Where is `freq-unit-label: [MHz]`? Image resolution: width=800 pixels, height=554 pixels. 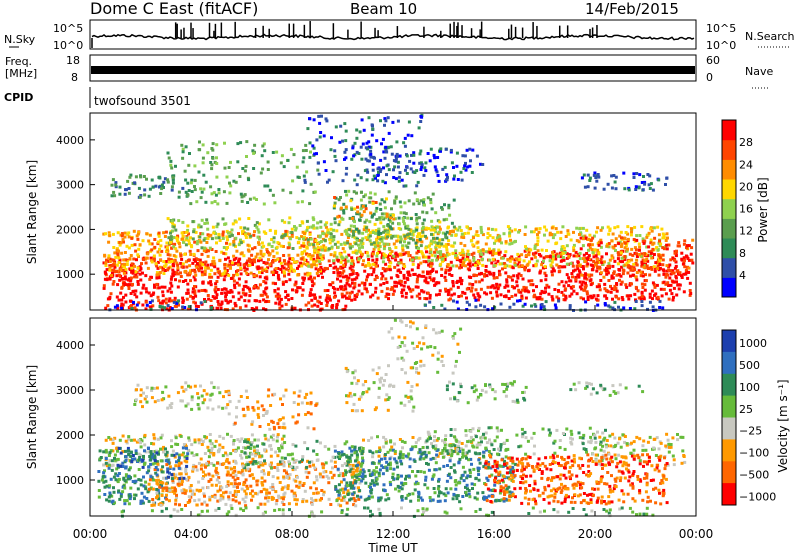
freq-unit-label: [MHz] is located at coordinates (21, 73).